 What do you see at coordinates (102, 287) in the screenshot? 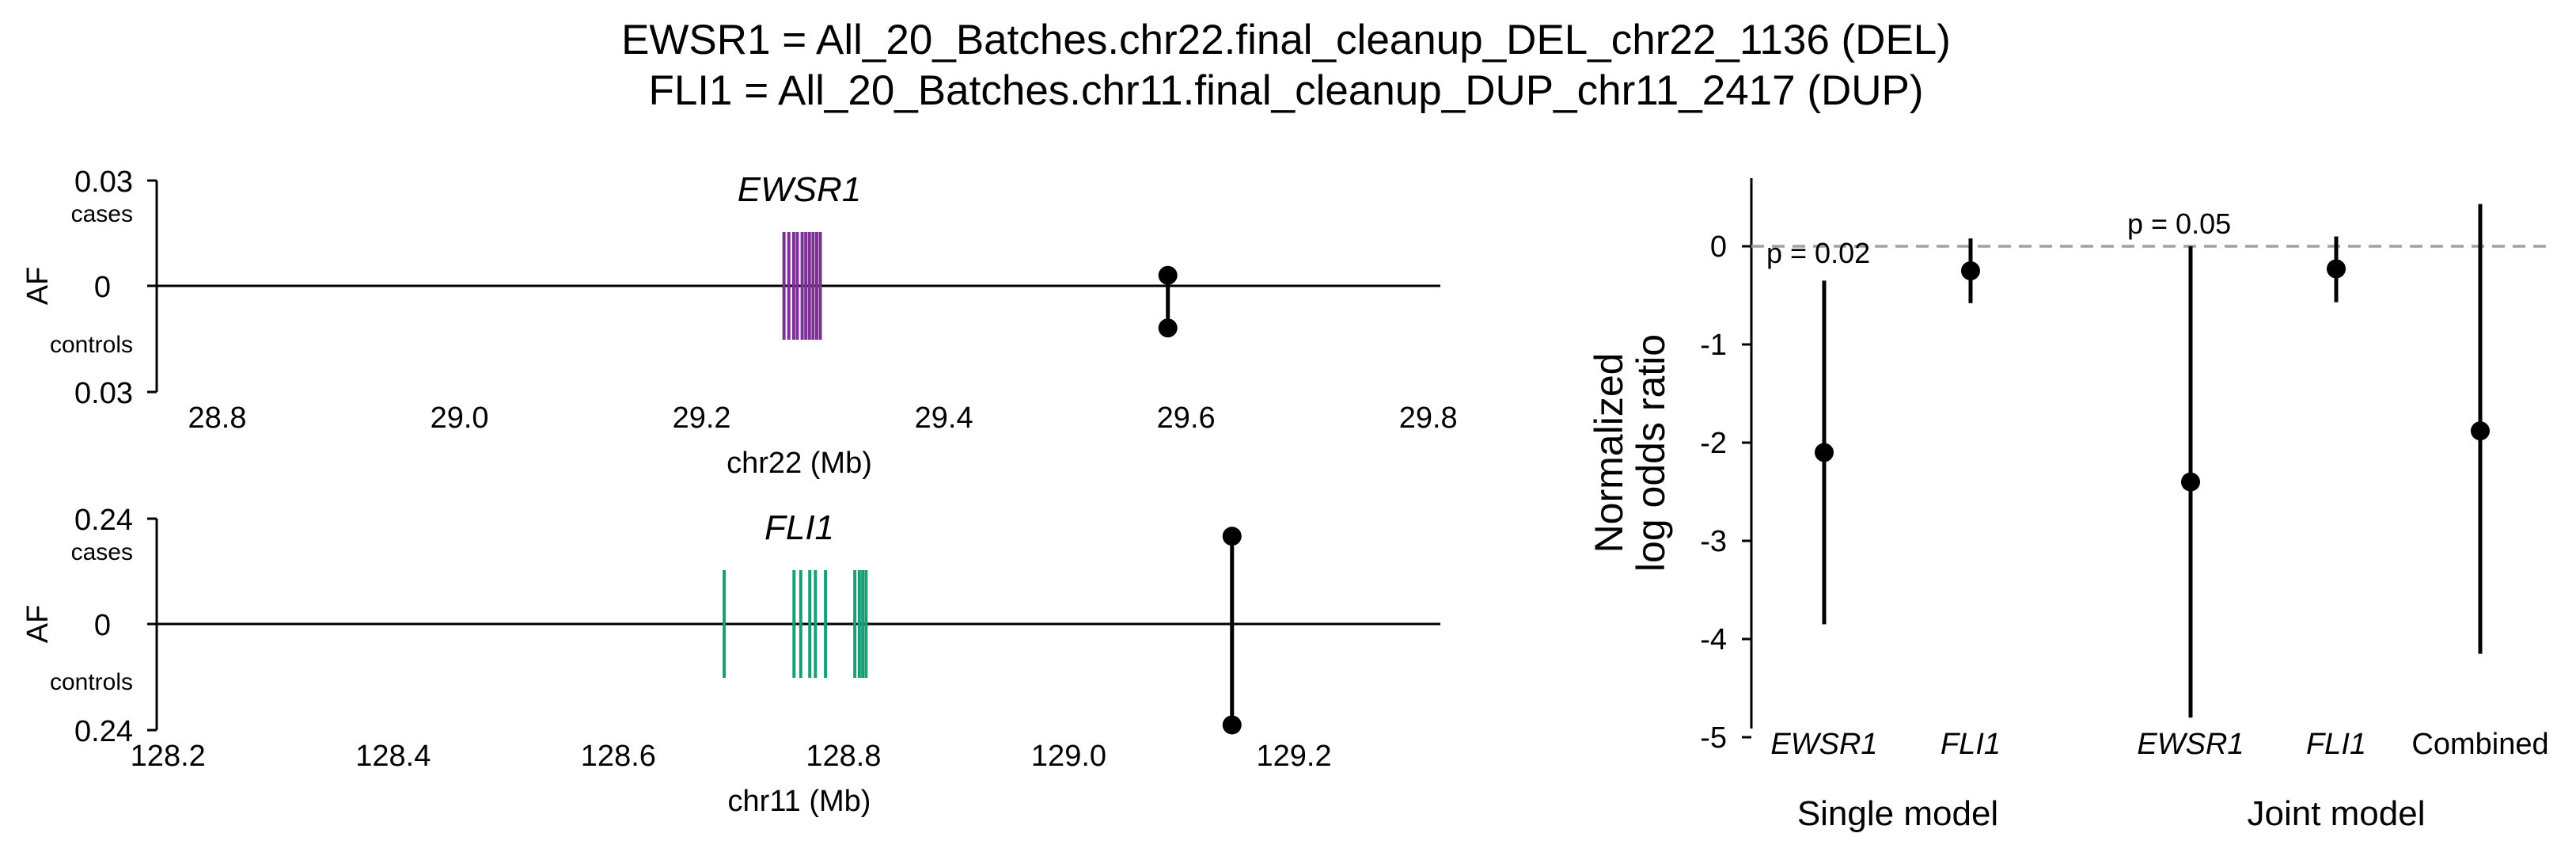
I see `ewsr1-ytick-zero-label: 0` at bounding box center [102, 287].